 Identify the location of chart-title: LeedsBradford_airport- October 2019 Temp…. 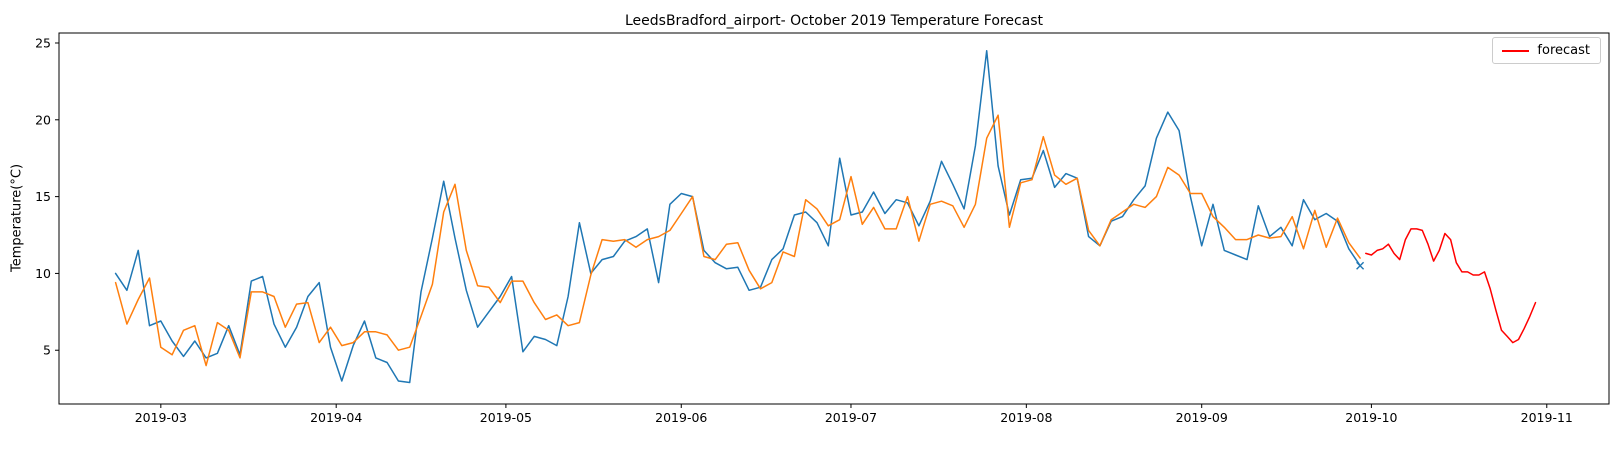
(834, 21).